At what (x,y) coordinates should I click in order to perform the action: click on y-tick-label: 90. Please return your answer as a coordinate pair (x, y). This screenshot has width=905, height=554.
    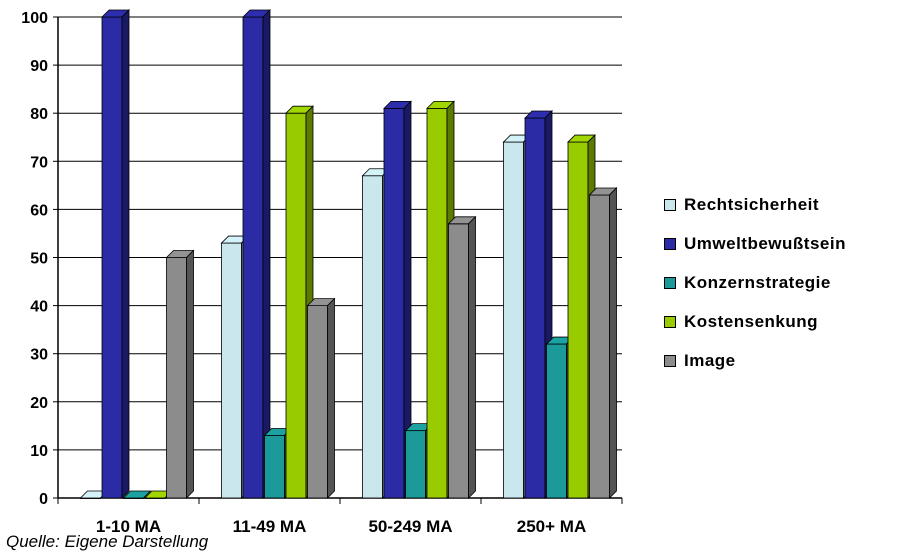
    Looking at the image, I should click on (39, 66).